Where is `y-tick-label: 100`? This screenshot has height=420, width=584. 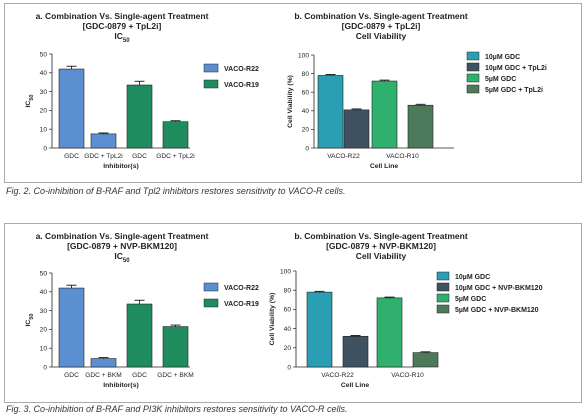
y-tick-label: 100 is located at coordinates (285, 271).